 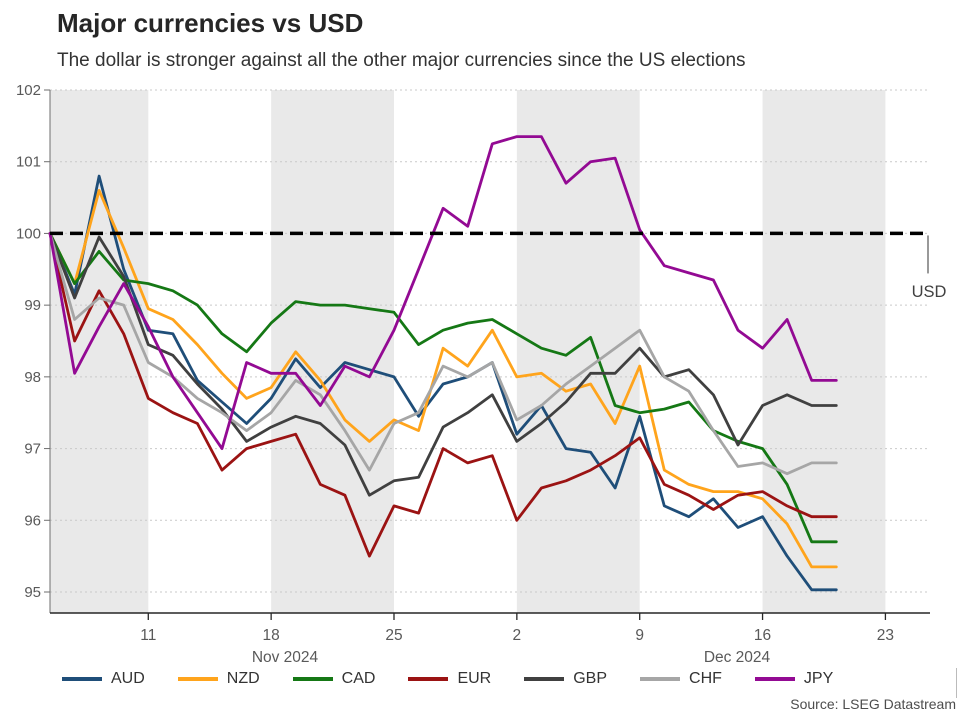 What do you see at coordinates (929, 292) in the screenshot?
I see `usd-baseline-label: USD` at bounding box center [929, 292].